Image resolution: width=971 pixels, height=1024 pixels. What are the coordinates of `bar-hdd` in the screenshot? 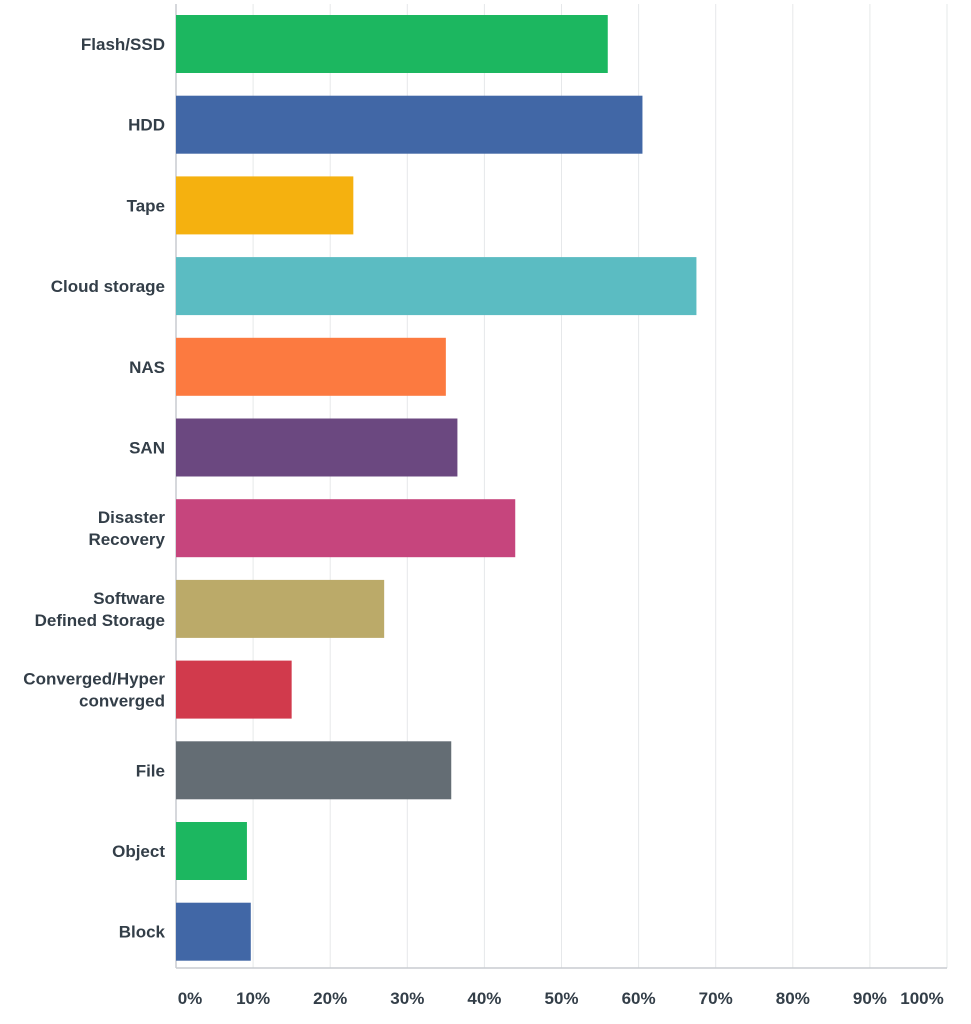 It's located at (409, 124).